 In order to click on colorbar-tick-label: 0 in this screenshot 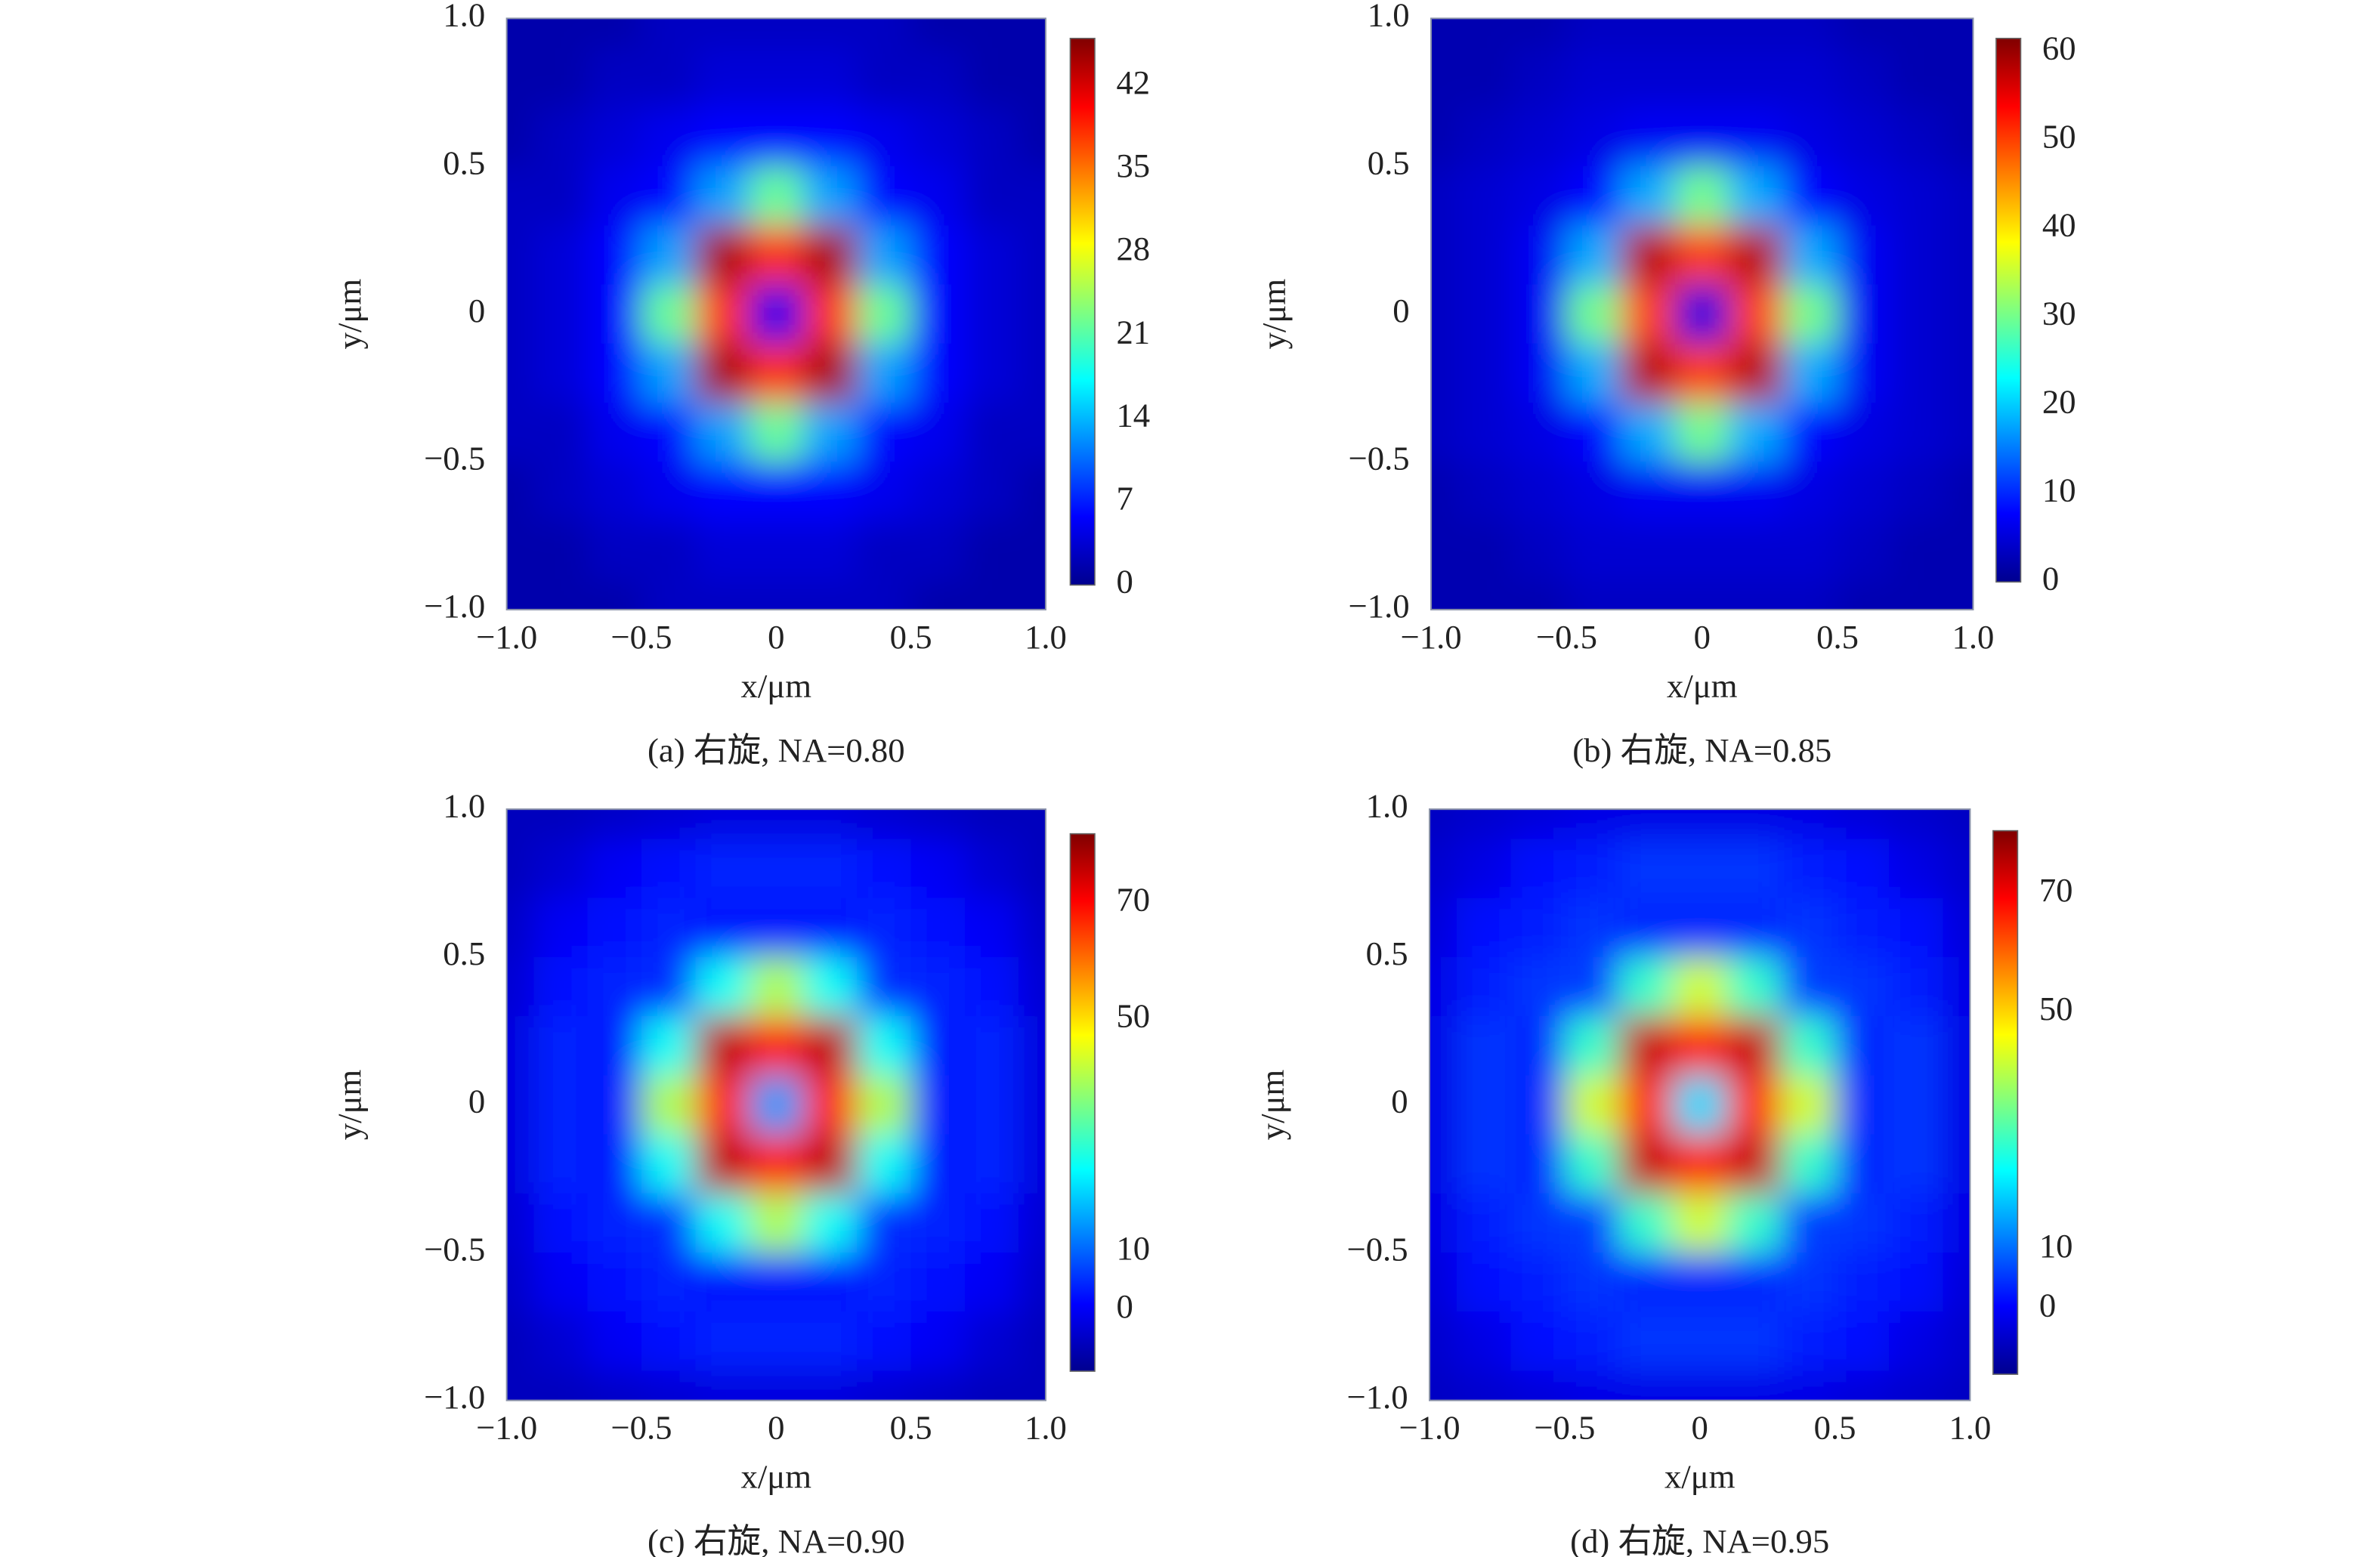, I will do `click(1124, 582)`.